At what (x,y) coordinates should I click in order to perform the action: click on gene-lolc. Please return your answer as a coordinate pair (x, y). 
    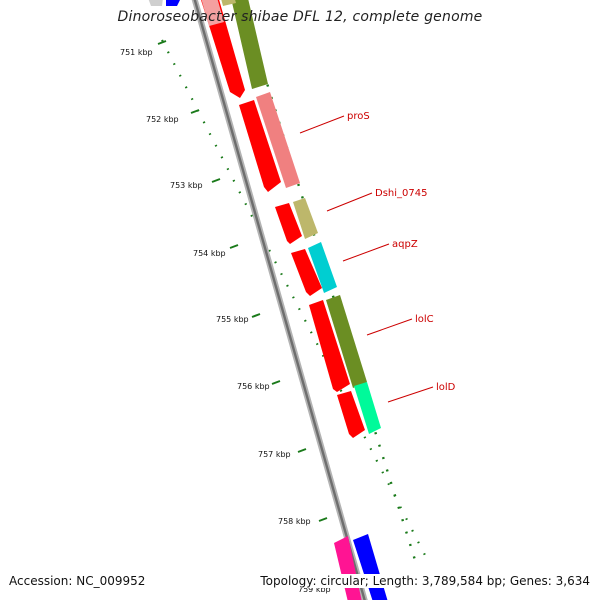
    Looking at the image, I should click on (346, 341).